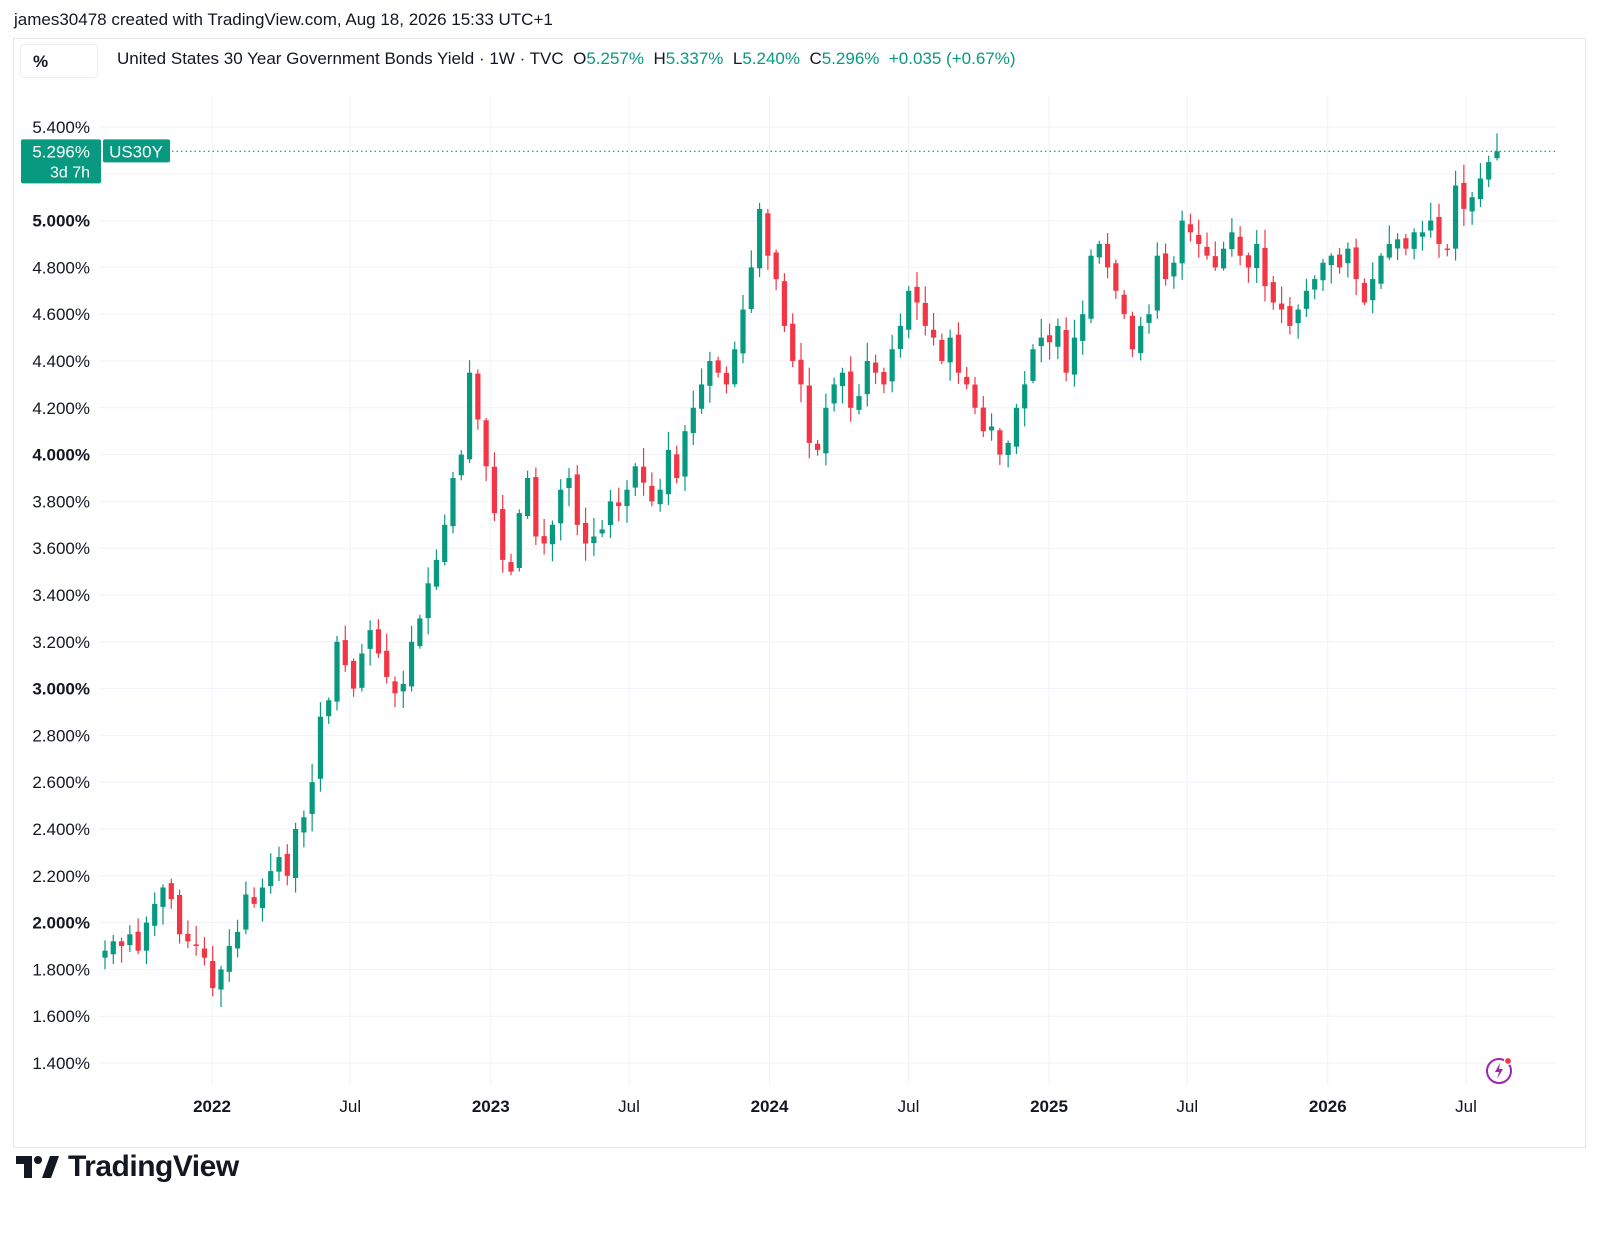 Image resolution: width=1600 pixels, height=1233 pixels. I want to click on symbol-tag-background, so click(136, 151).